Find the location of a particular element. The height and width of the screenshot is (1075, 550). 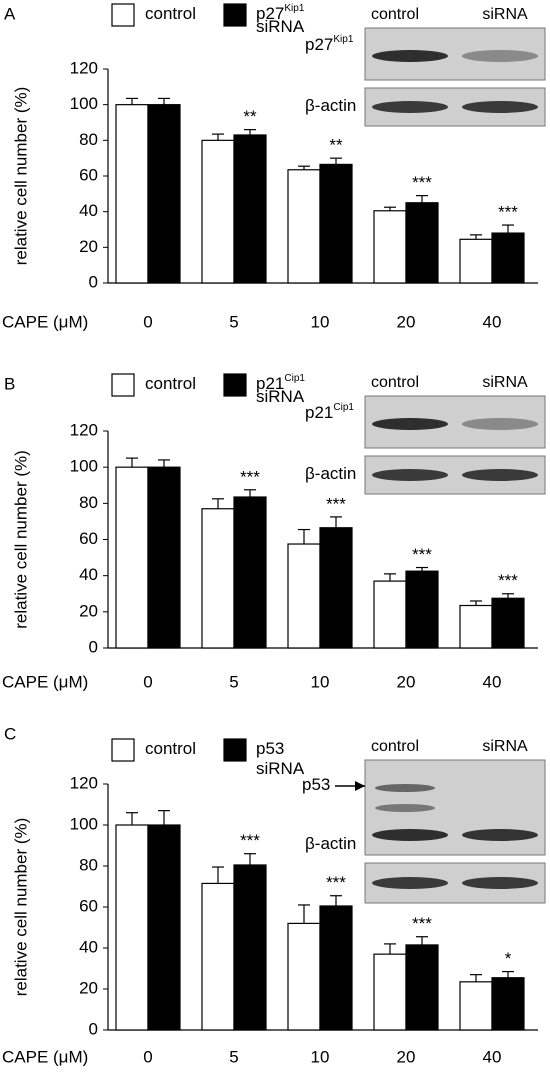

significance-mark: * is located at coordinates (508, 958).